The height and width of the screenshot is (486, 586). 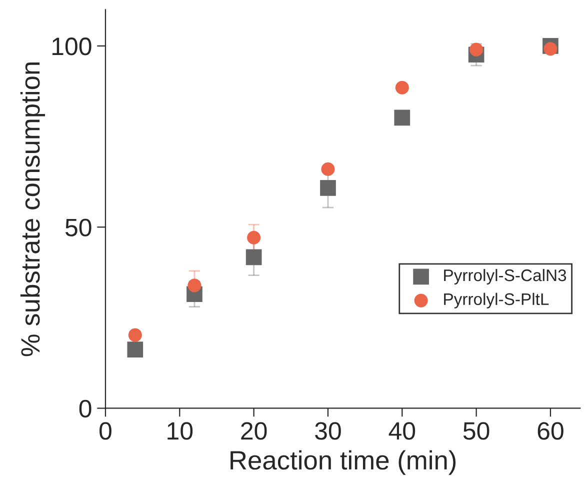 What do you see at coordinates (551, 431) in the screenshot?
I see `x-tick-label: 60` at bounding box center [551, 431].